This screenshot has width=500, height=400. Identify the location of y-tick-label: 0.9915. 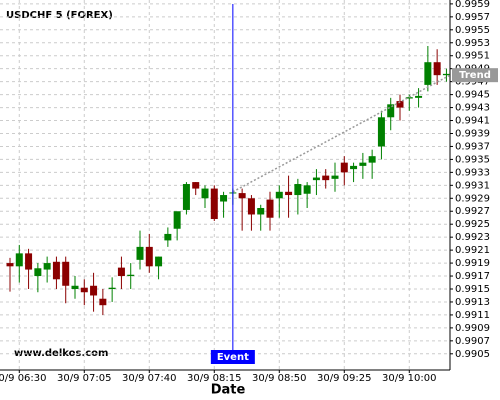
(472, 289).